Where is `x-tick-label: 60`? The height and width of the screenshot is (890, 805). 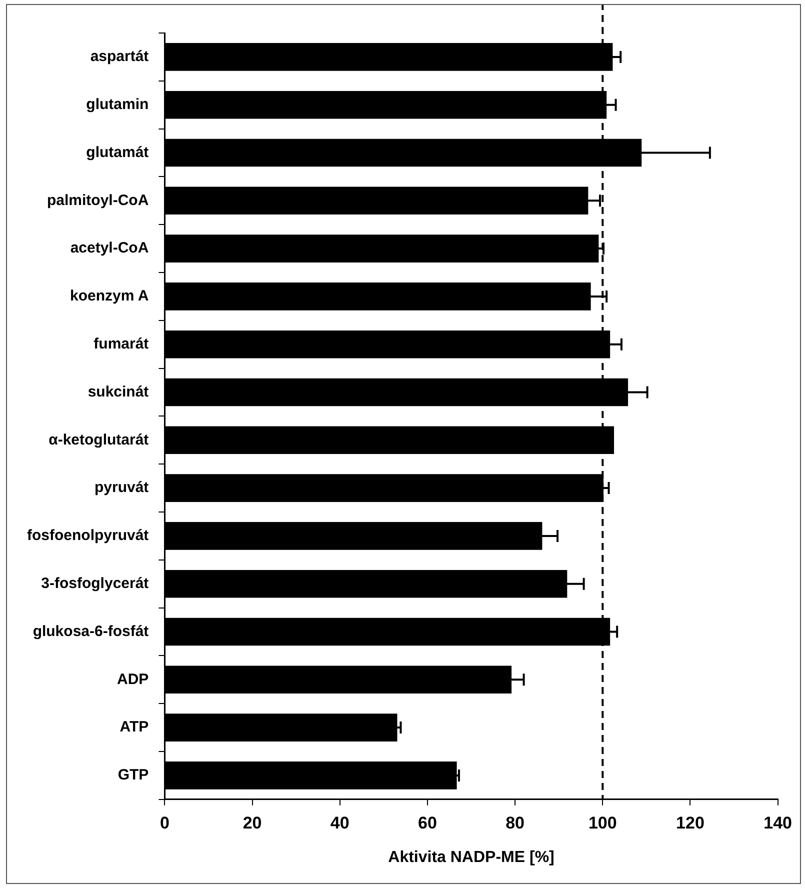
x-tick-label: 60 is located at coordinates (427, 822).